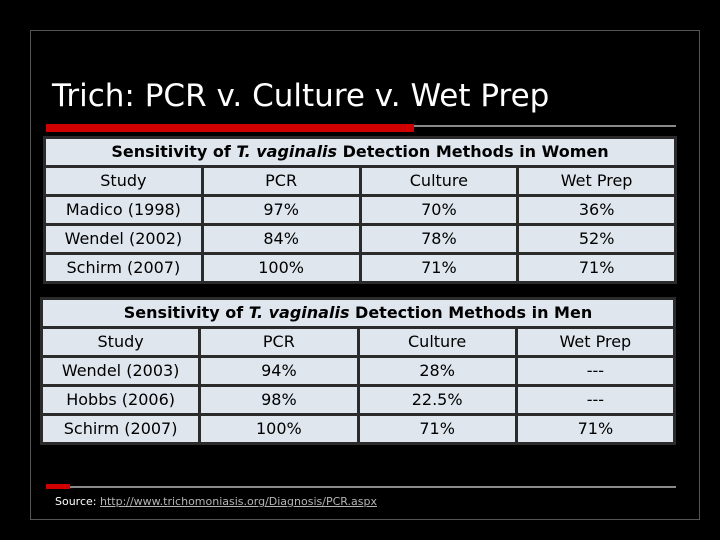  I want to click on table-row: Madico (1998) 97% 70% 36%, so click(360, 210).